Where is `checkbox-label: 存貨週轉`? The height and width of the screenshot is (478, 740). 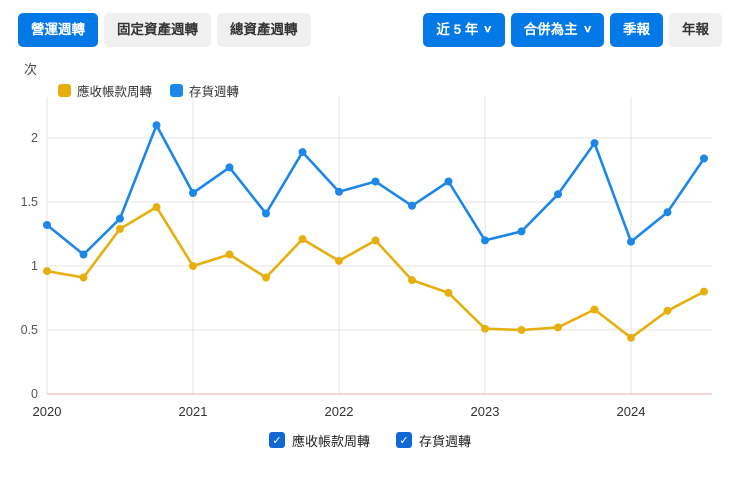
checkbox-label: 存貨週轉 is located at coordinates (445, 441).